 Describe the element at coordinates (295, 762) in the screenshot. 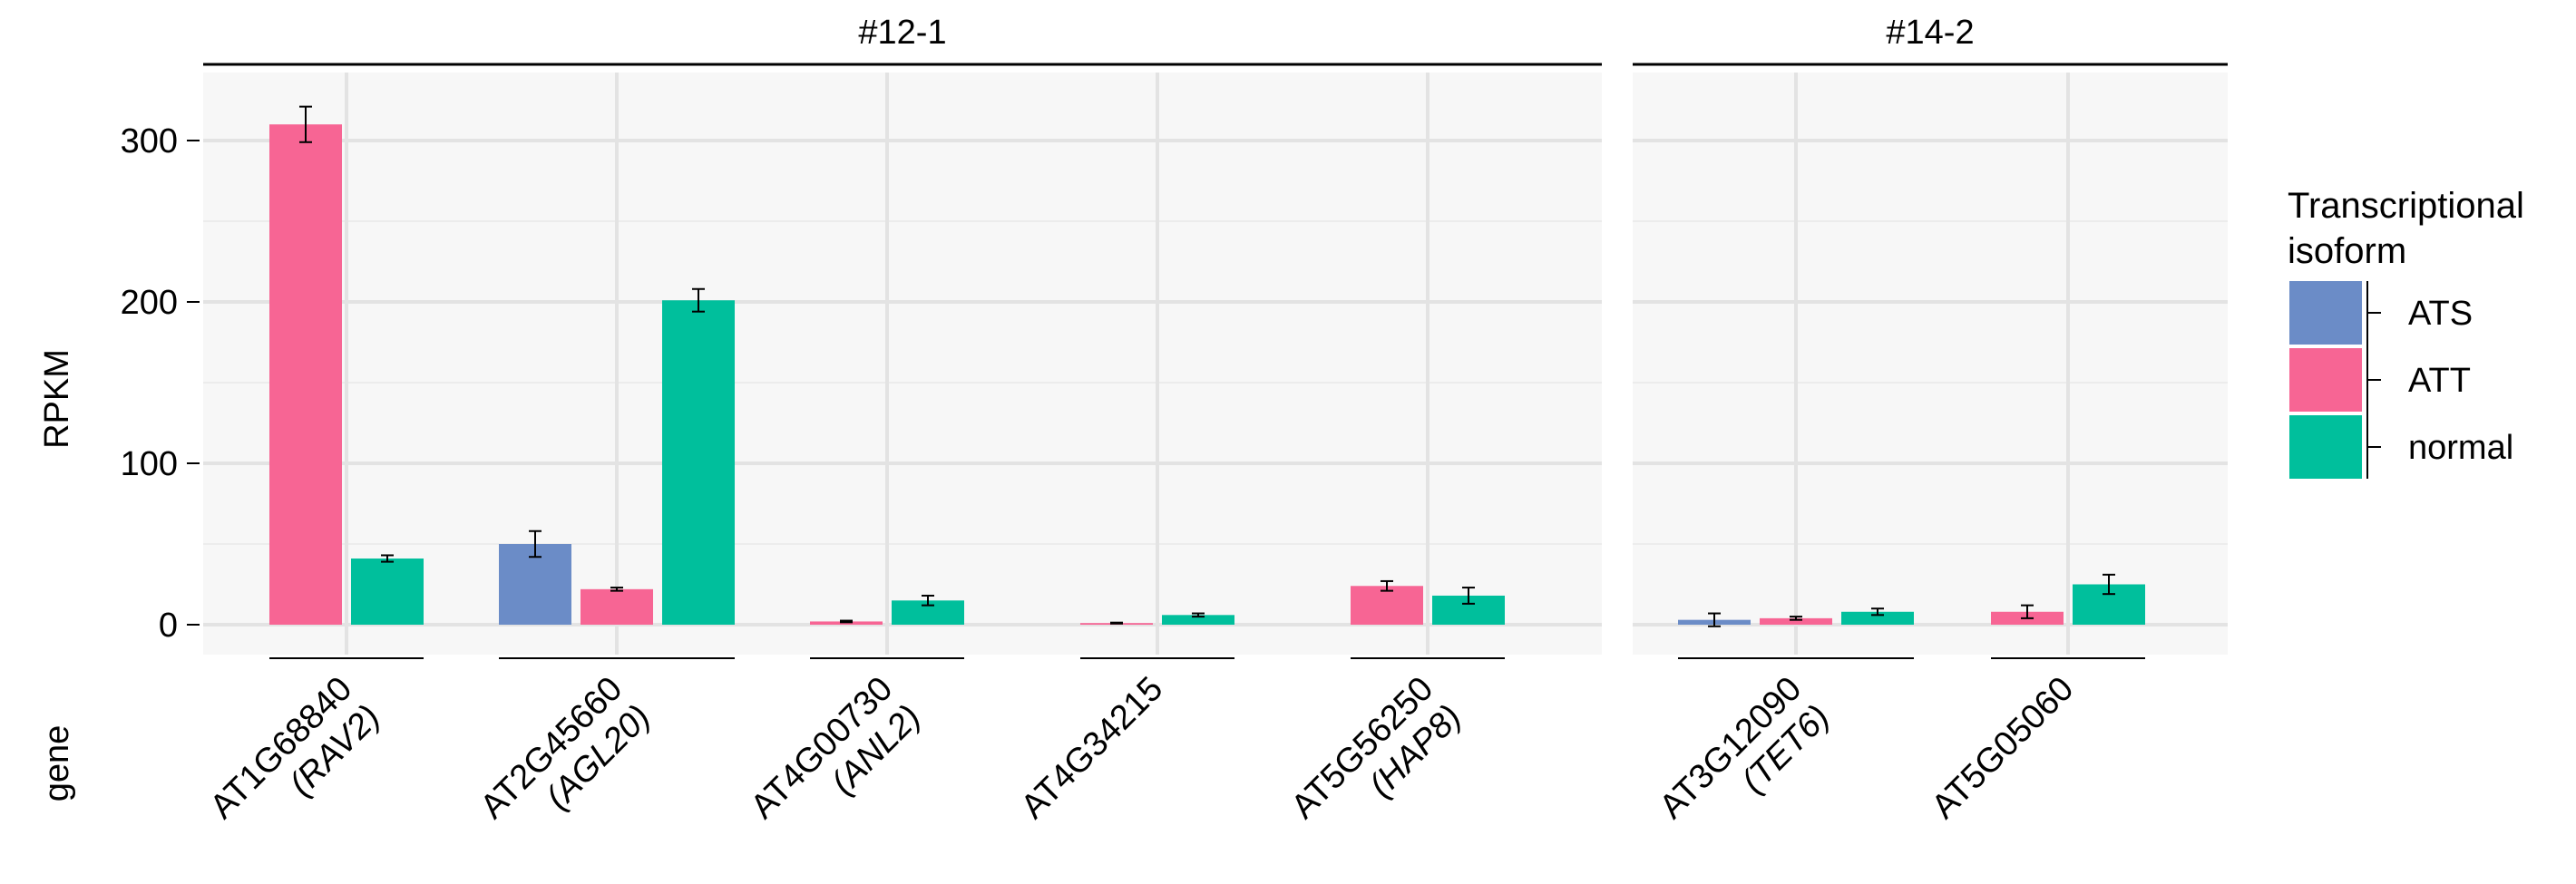

I see `x-tick-label: AT1G68840(RAV2)` at that location.